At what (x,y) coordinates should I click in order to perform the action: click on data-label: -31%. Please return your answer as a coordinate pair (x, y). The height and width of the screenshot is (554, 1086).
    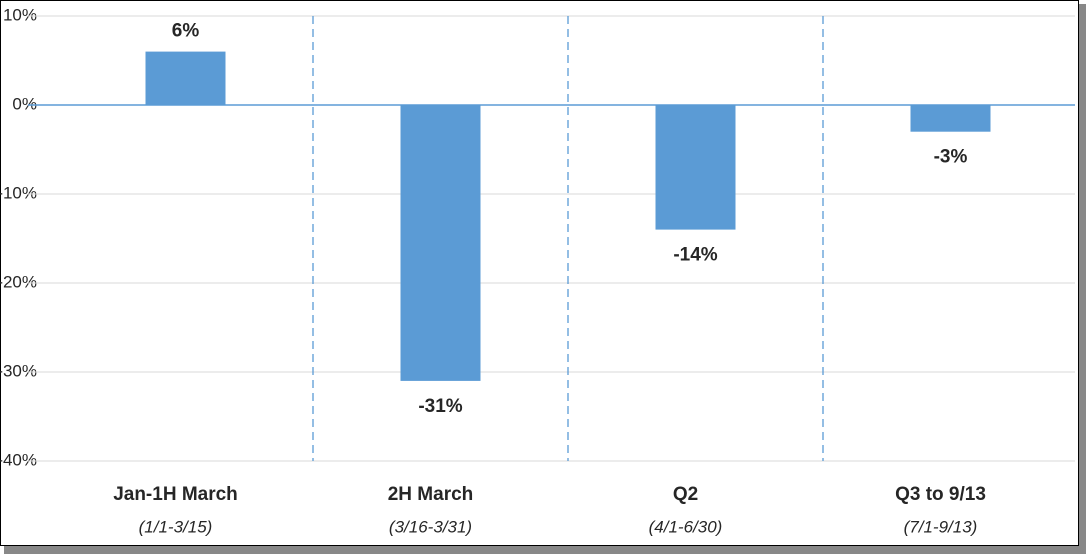
    Looking at the image, I should click on (440, 406).